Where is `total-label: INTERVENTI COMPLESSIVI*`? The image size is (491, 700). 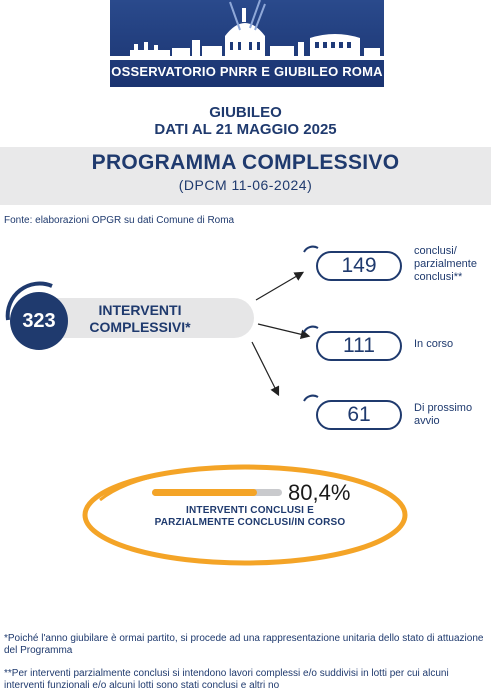 total-label: INTERVENTI COMPLESSIVI* is located at coordinates (140, 318).